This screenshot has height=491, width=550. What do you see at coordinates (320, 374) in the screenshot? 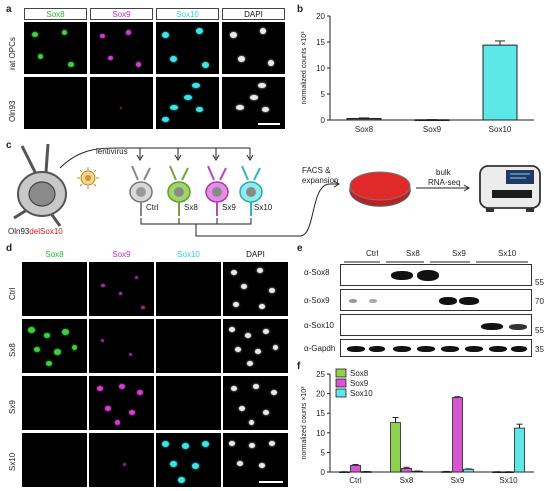
I see `y-tick-label: 25` at bounding box center [320, 374].